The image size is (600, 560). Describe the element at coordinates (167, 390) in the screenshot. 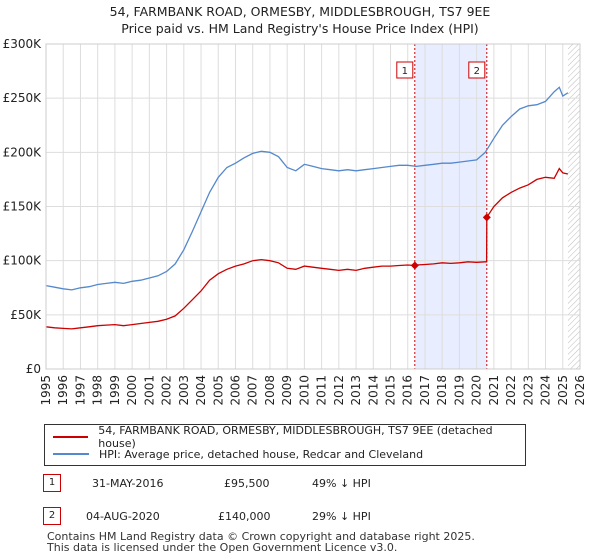

I see `x-tick-label: 2002` at that location.